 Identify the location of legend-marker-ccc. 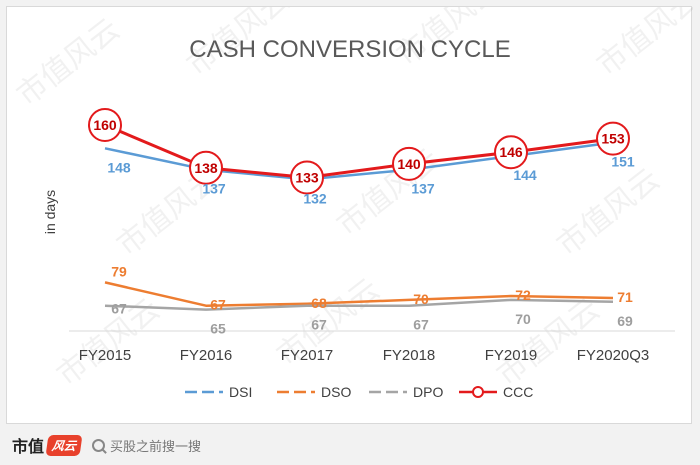
(478, 392).